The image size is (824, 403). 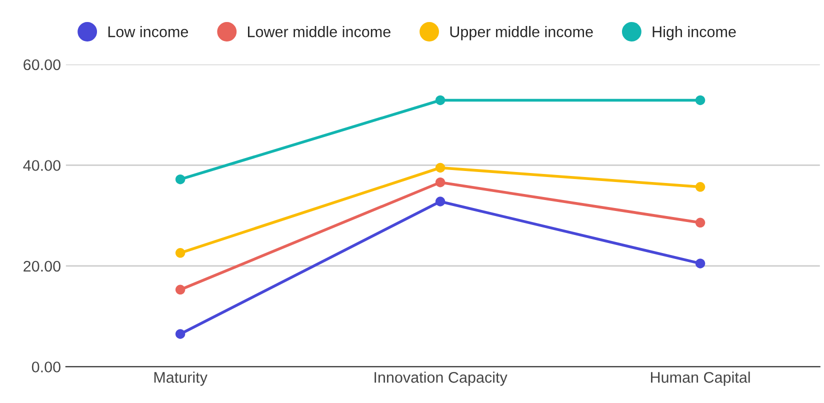 I want to click on legend-label: Low income, so click(x=148, y=32).